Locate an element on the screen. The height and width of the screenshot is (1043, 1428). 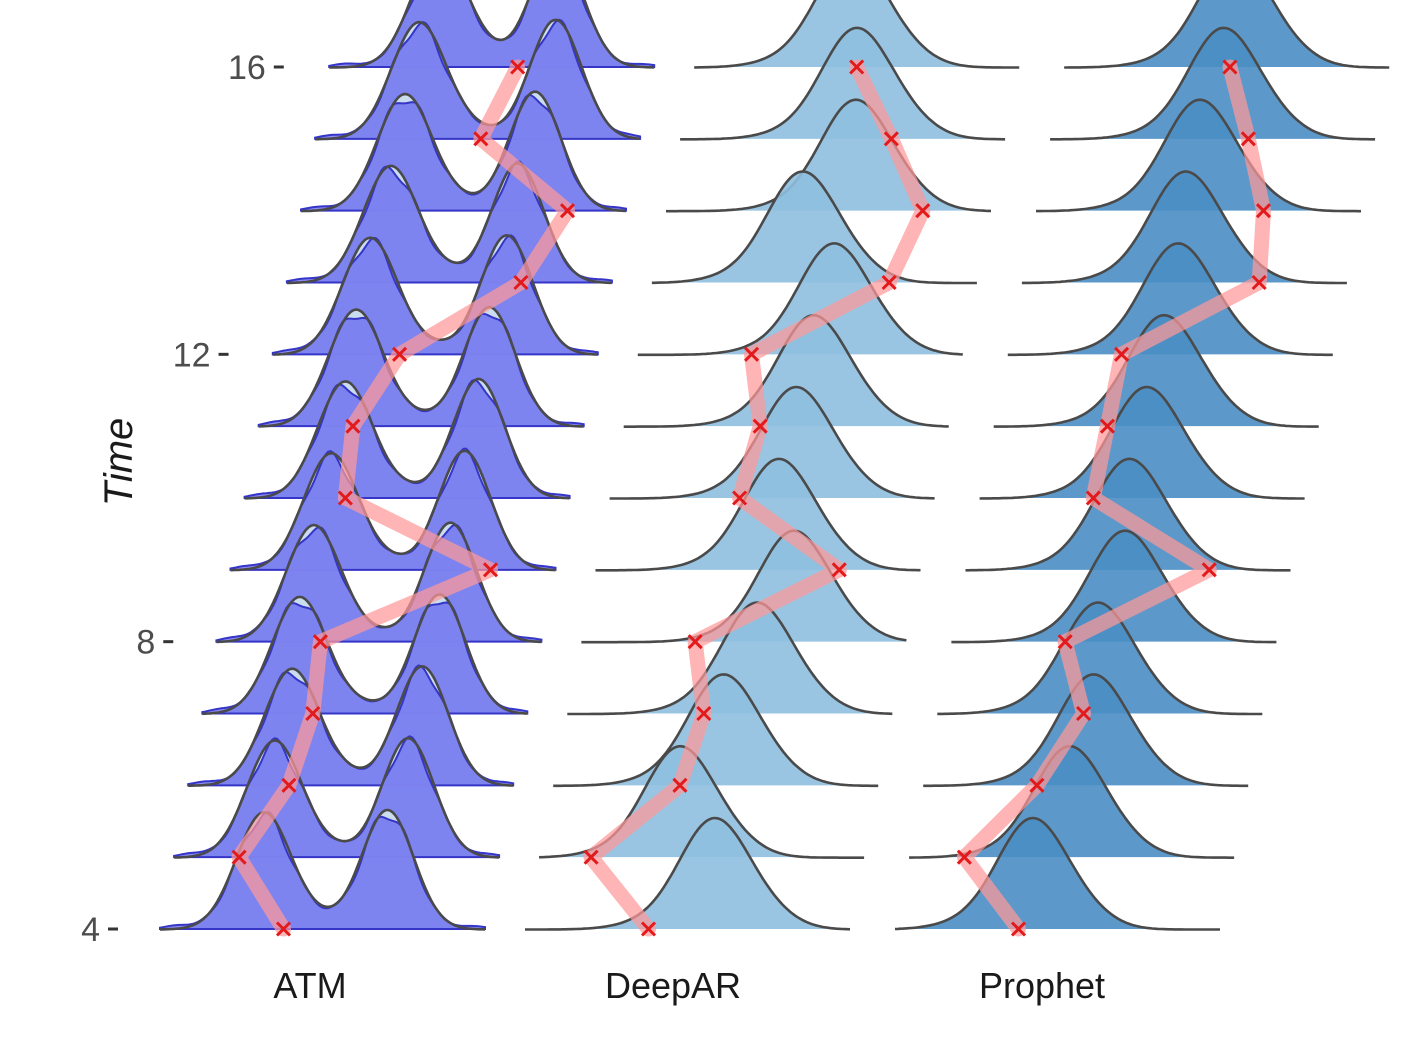
ridge-prophet-t10 is located at coordinates (1142, 442).